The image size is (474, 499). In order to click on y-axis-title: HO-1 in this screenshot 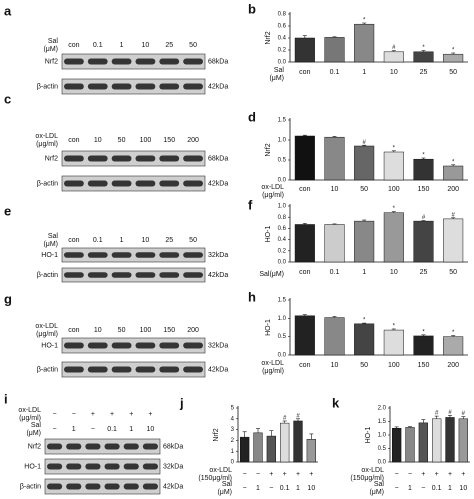, I will do `click(268, 234)`.